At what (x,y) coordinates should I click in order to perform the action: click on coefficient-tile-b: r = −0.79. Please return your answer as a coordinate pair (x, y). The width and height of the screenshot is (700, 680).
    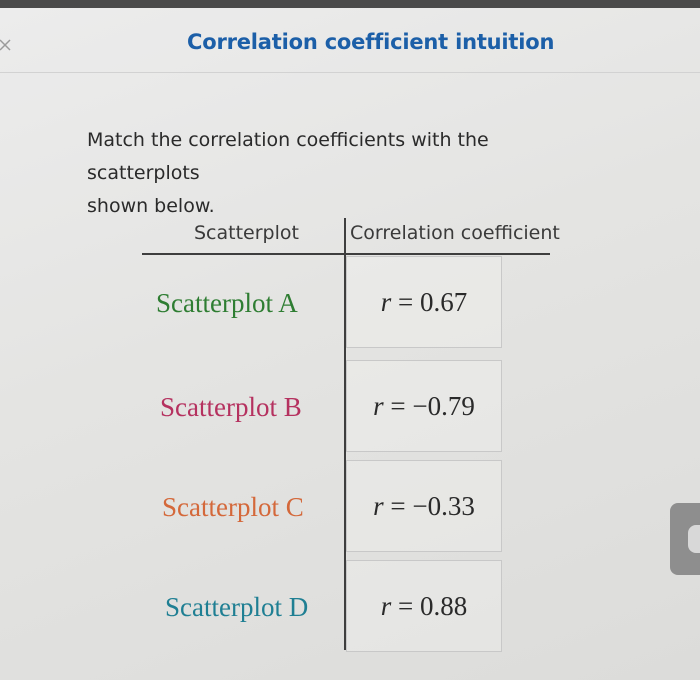
    Looking at the image, I should click on (424, 406).